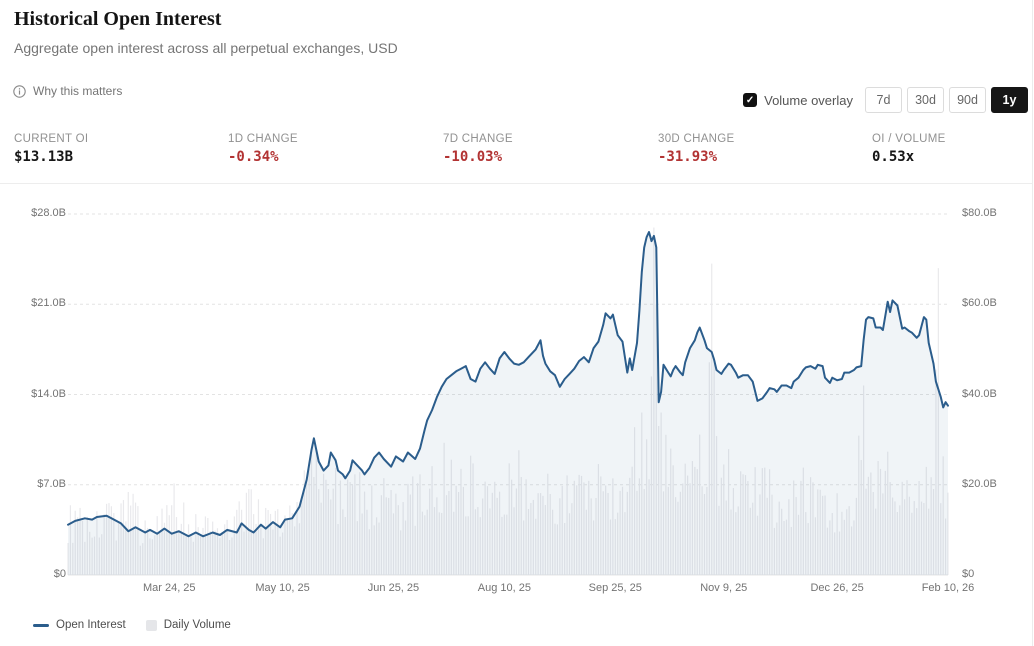 The height and width of the screenshot is (646, 1034). Describe the element at coordinates (151, 625) in the screenshot. I see `daily-volume-bar-swatch` at that location.